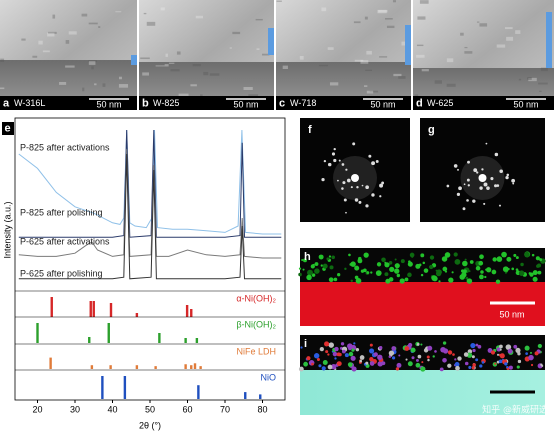 The image size is (554, 435). What do you see at coordinates (511, 314) in the screenshot?
I see `scale-label: 50 nm` at bounding box center [511, 314].